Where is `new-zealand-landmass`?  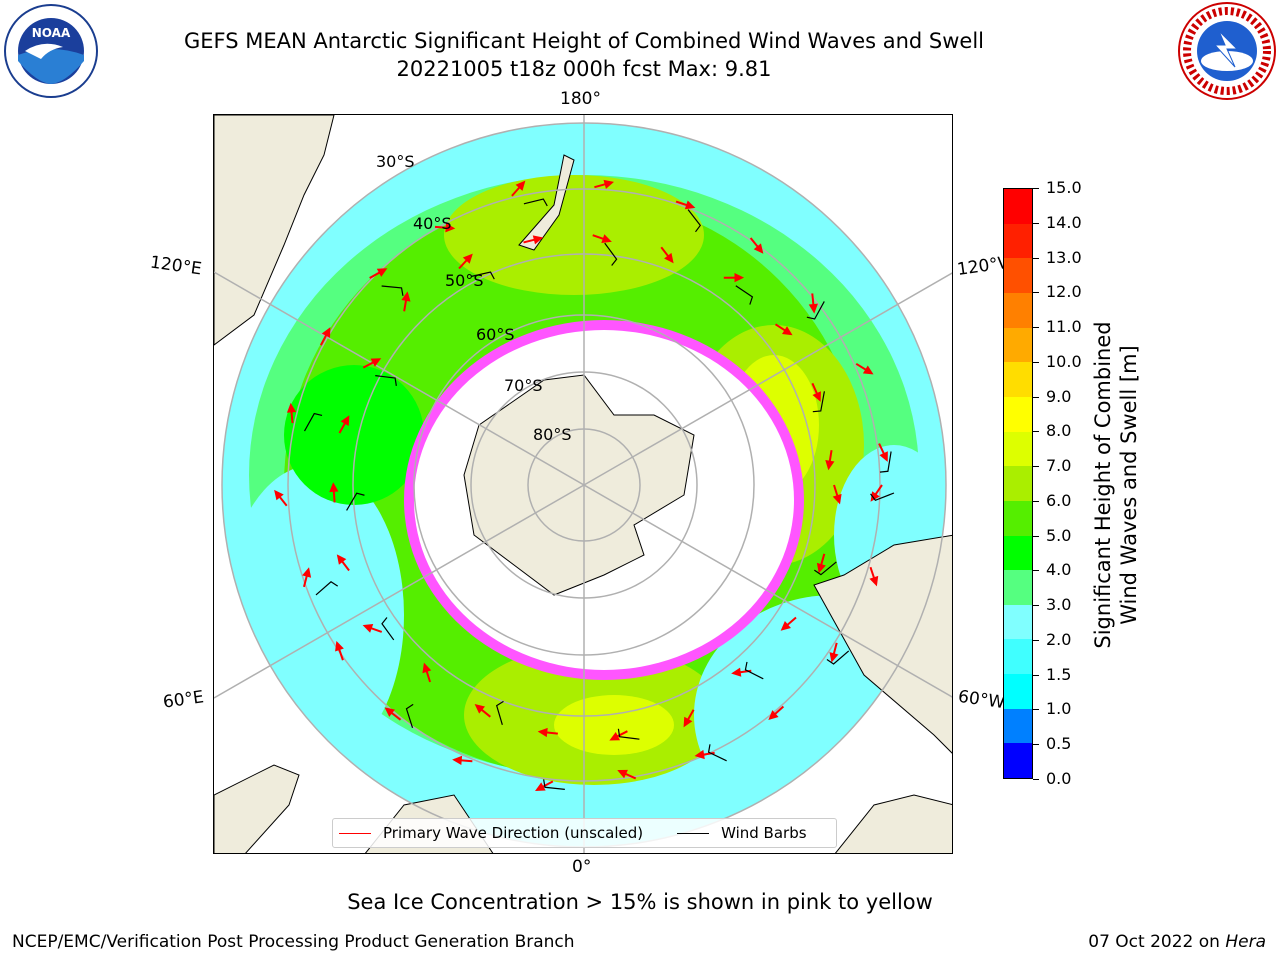 new-zealand-landmass is located at coordinates (546, 202).